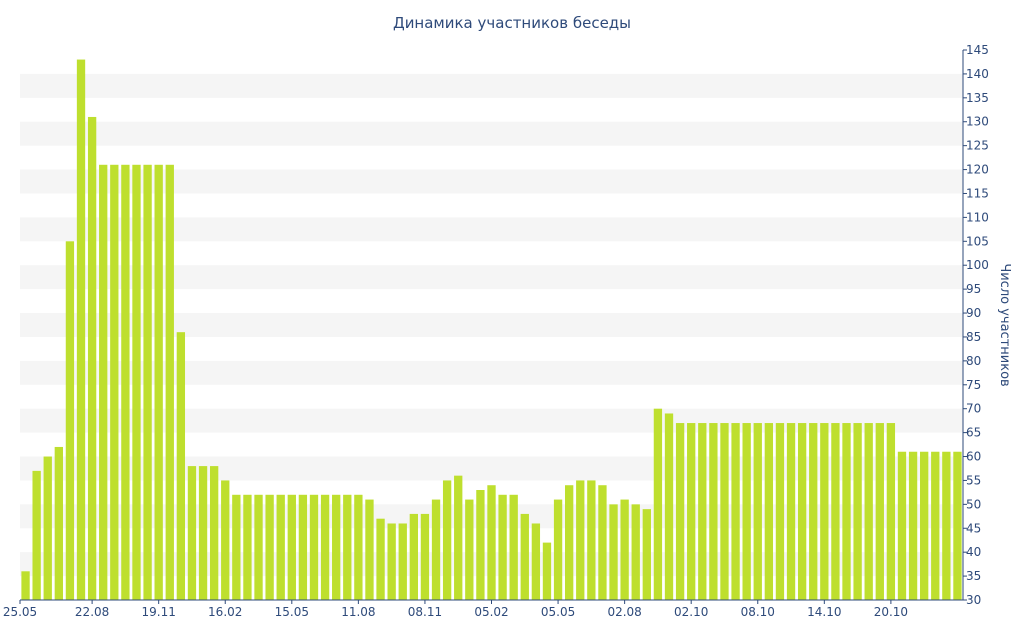 The image size is (1024, 640). What do you see at coordinates (973, 504) in the screenshot?
I see `y-tick-label: 50` at bounding box center [973, 504].